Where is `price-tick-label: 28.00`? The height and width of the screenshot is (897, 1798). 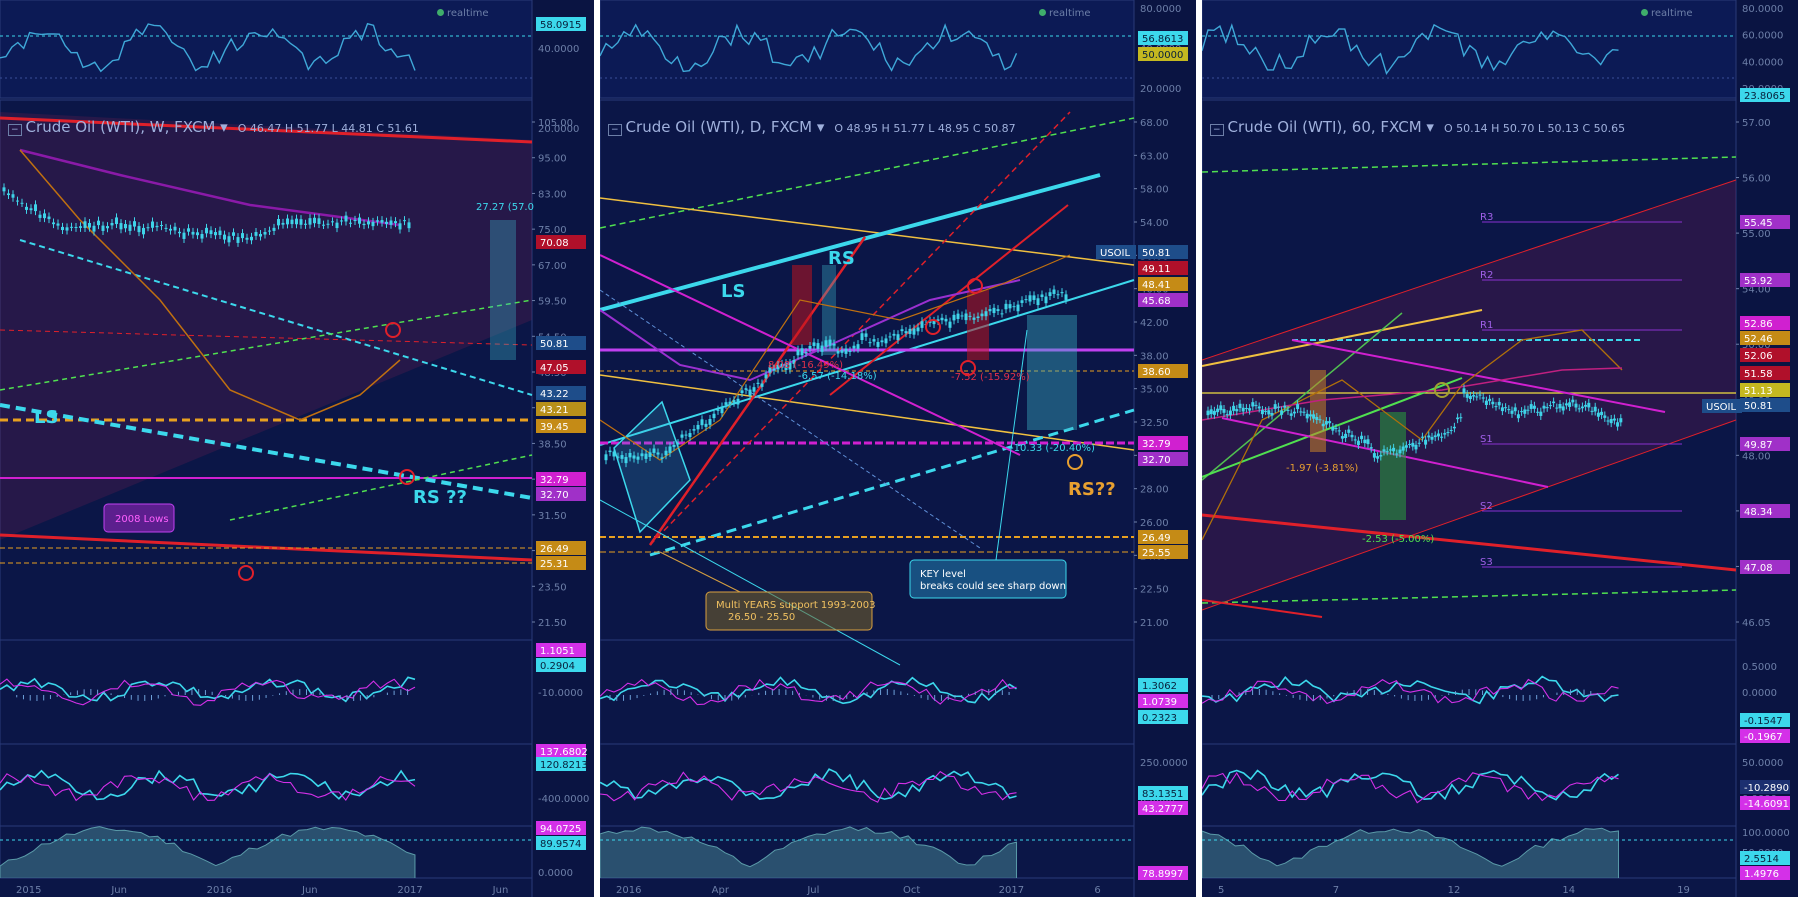
price-tick-label: 28.00 is located at coordinates (1154, 490).